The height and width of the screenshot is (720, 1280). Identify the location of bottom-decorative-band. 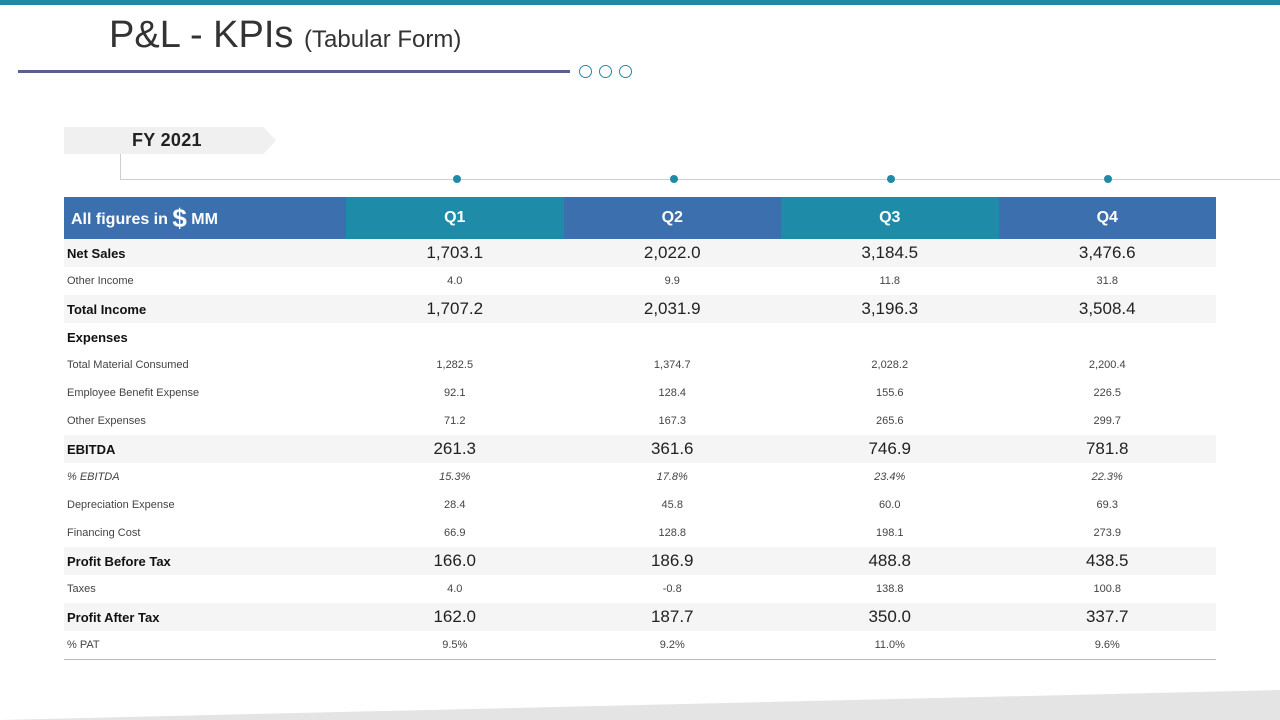
(640, 705).